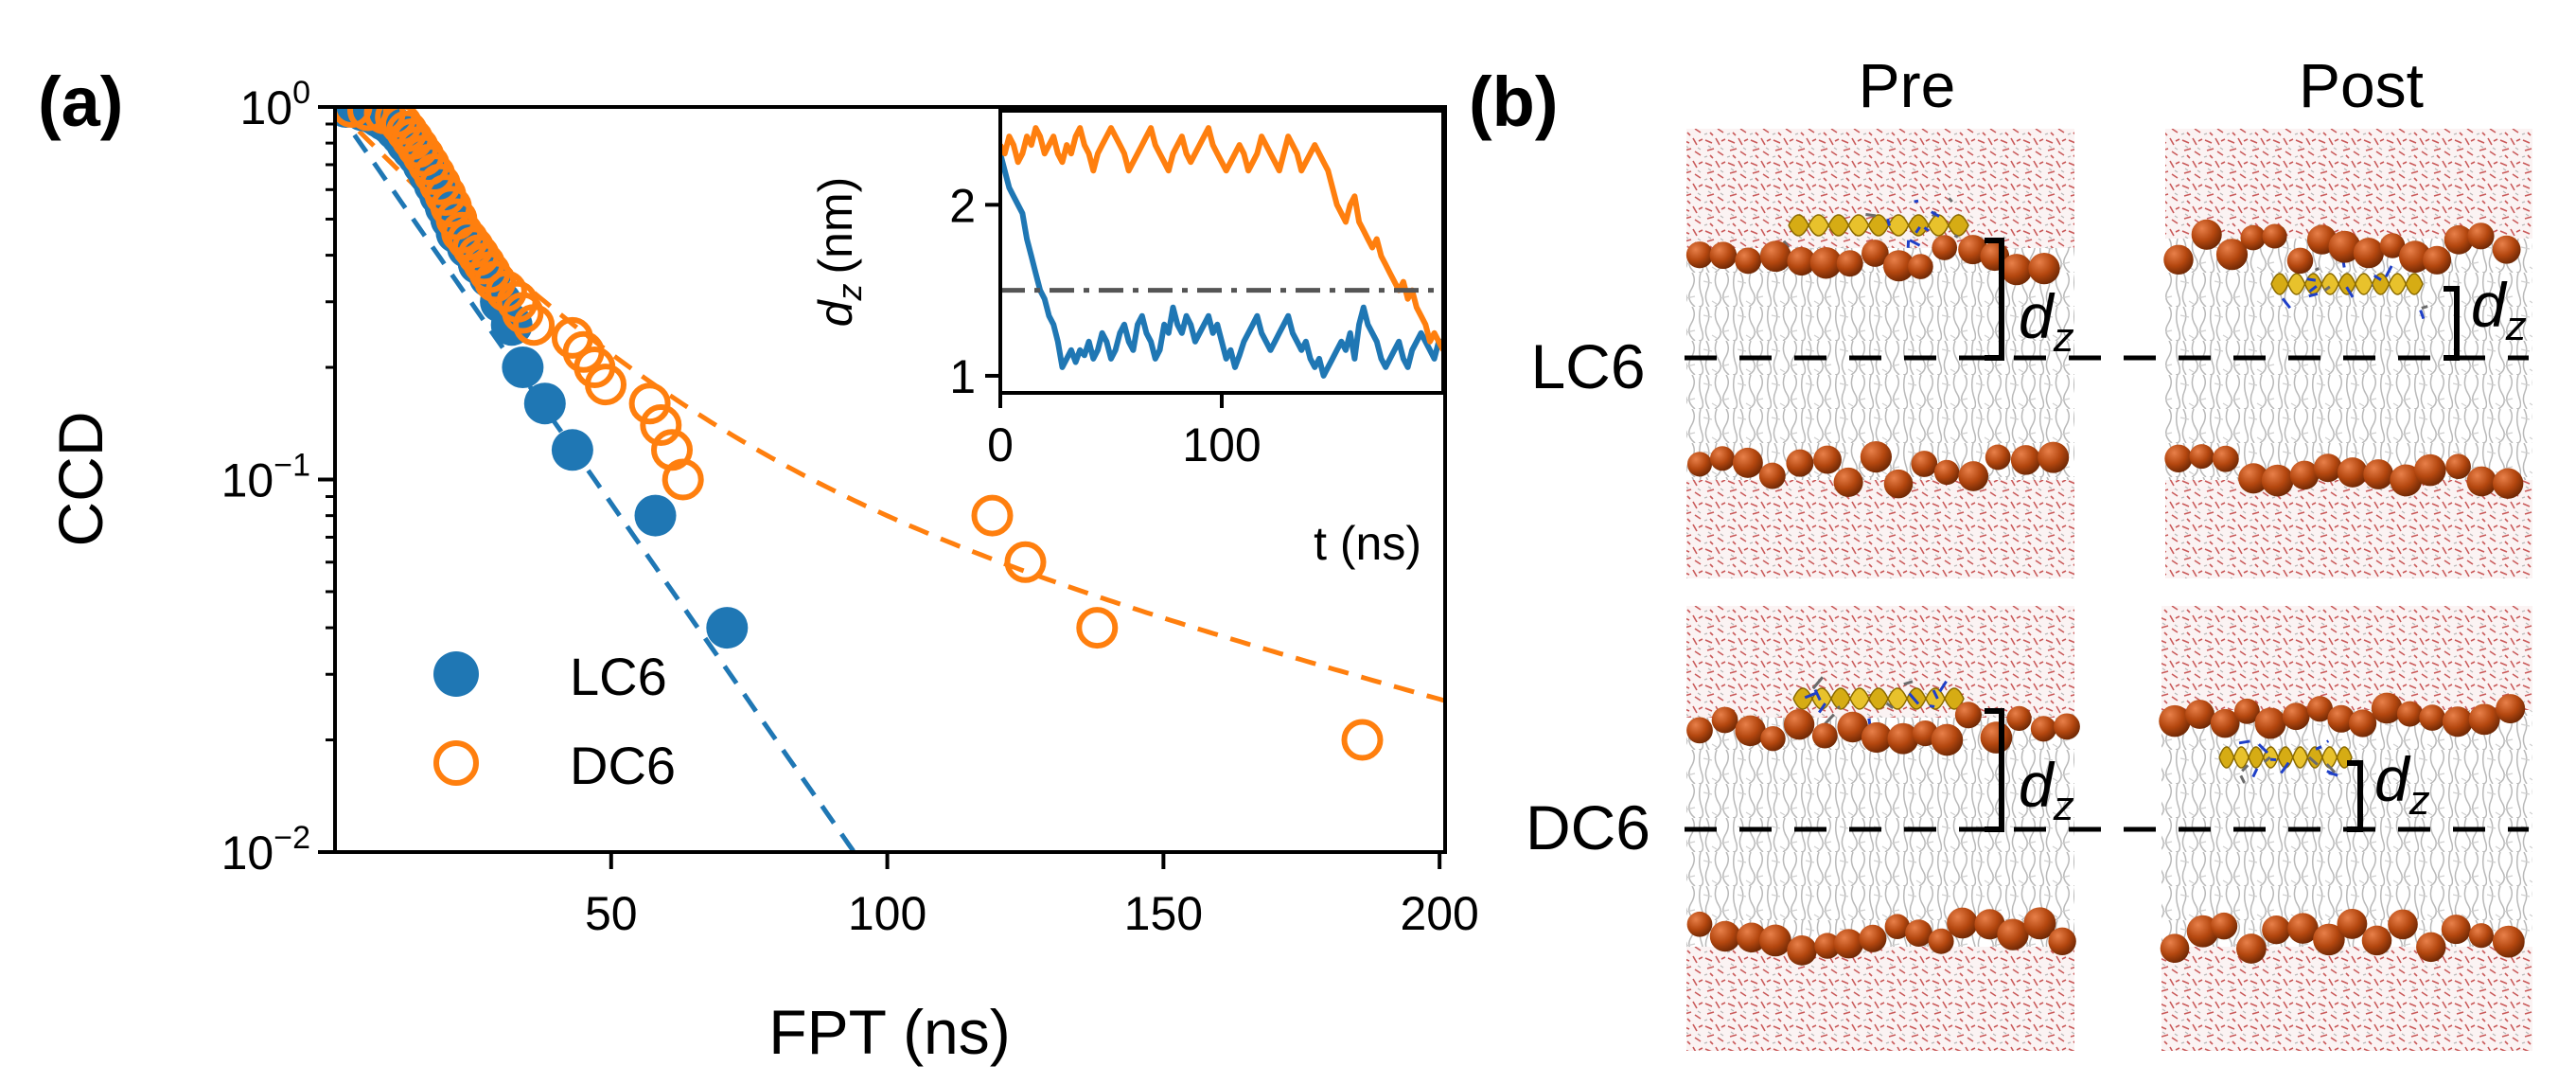 The width and height of the screenshot is (2576, 1084). What do you see at coordinates (618, 676) in the screenshot?
I see `legend-label-lc6: LC6` at bounding box center [618, 676].